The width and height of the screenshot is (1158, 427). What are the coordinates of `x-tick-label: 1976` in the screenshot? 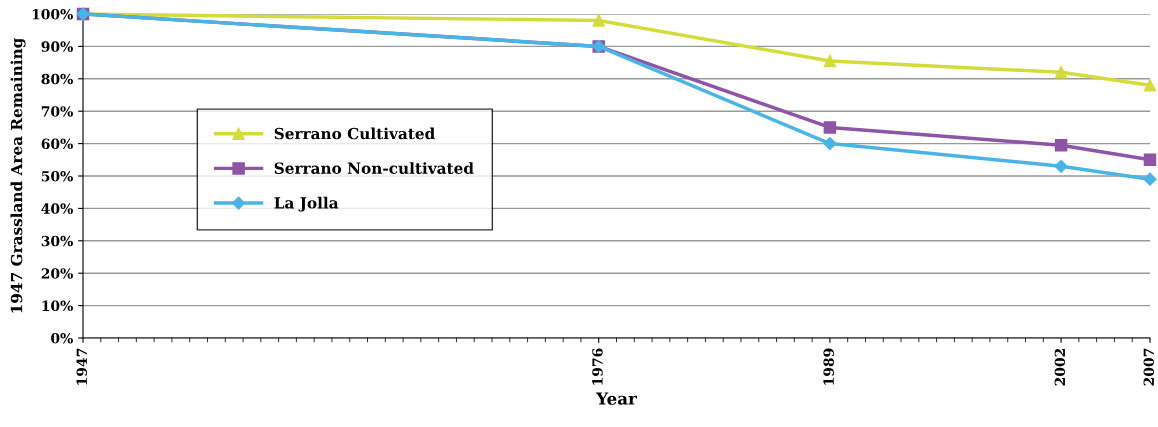 It's located at (597, 366).